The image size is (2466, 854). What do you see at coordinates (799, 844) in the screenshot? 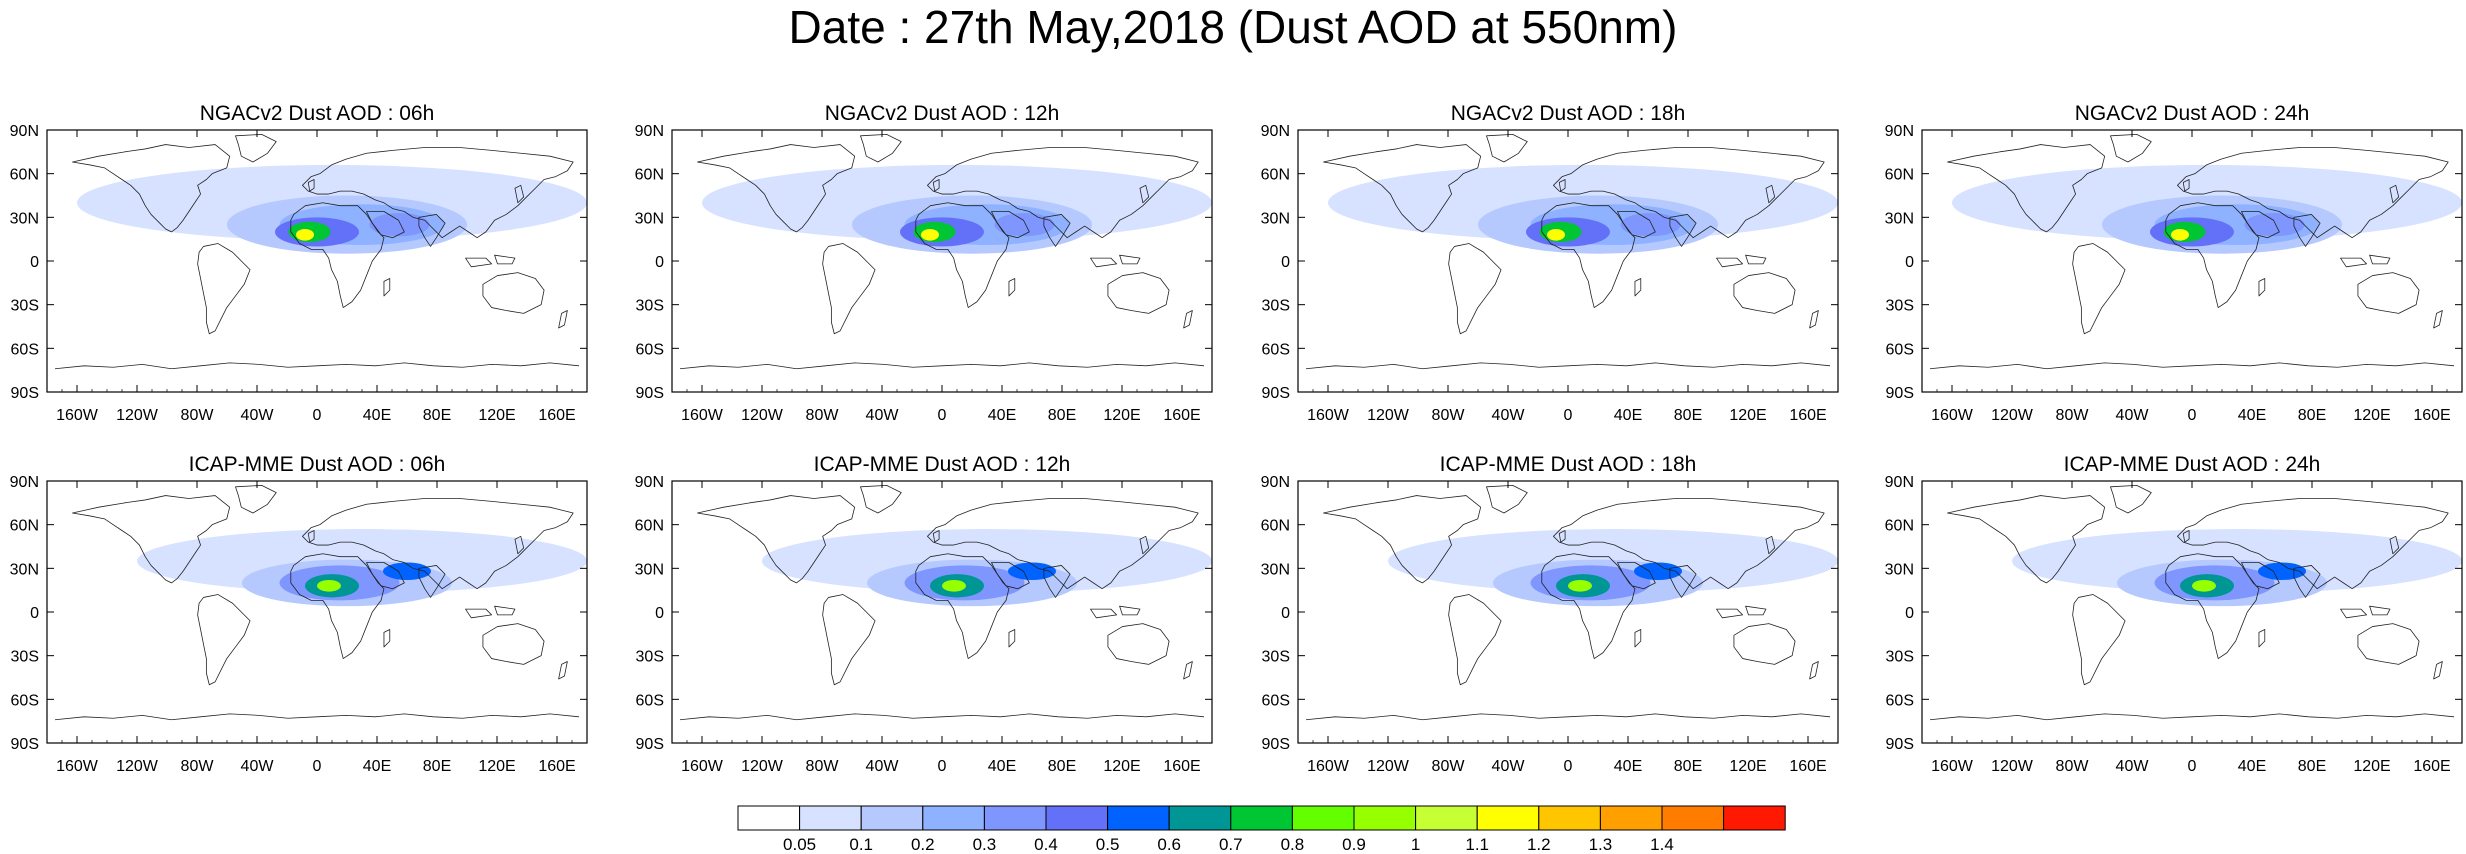
I see `colorbar-label: 0.05` at bounding box center [799, 844].